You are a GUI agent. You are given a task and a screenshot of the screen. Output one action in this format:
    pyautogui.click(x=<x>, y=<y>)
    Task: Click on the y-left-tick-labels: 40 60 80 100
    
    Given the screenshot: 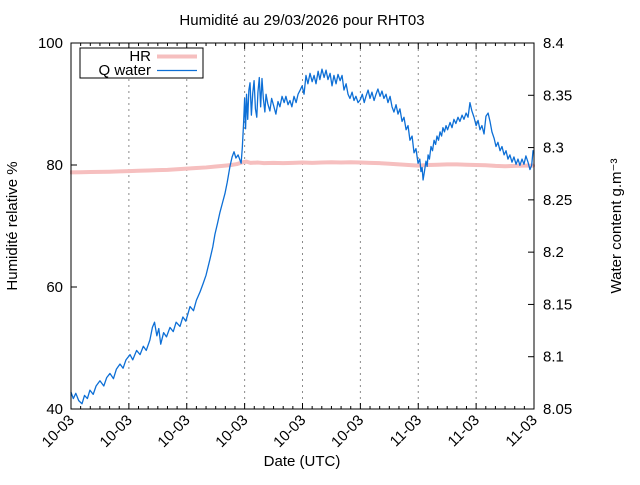 What is the action you would take?
    pyautogui.click(x=50, y=226)
    